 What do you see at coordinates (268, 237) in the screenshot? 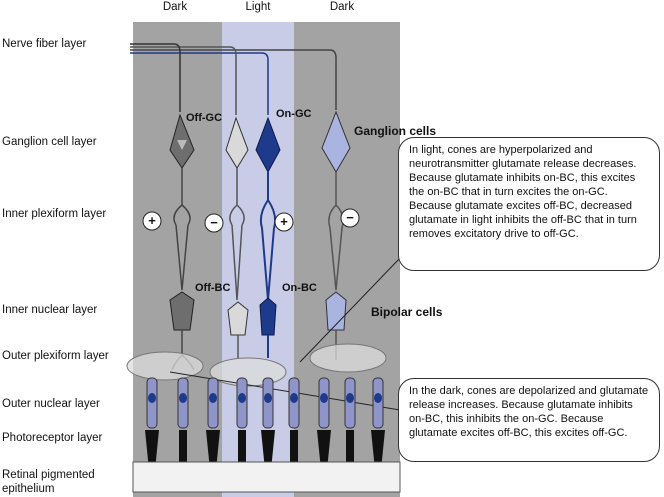
I see `on-gc-cell` at bounding box center [268, 237].